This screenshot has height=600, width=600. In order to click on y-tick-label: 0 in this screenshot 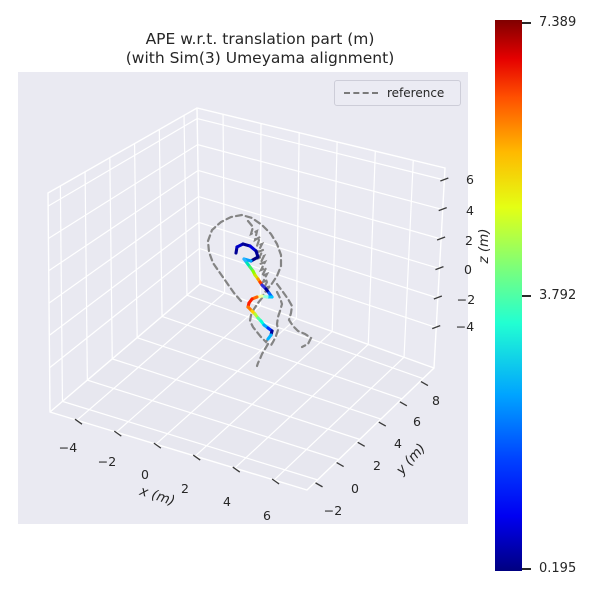, I will do `click(355, 488)`.